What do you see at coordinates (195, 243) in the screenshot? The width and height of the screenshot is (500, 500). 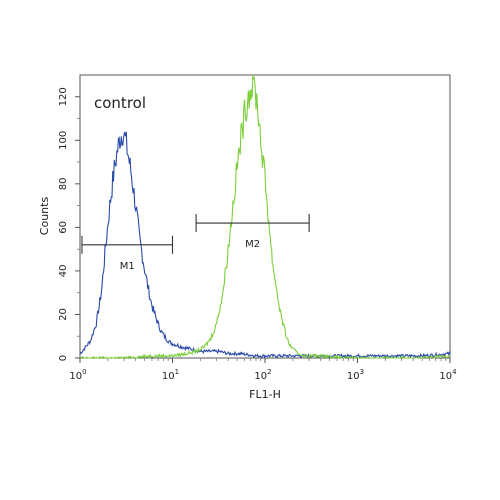 I see `gate-layer: M1 M2` at bounding box center [195, 243].